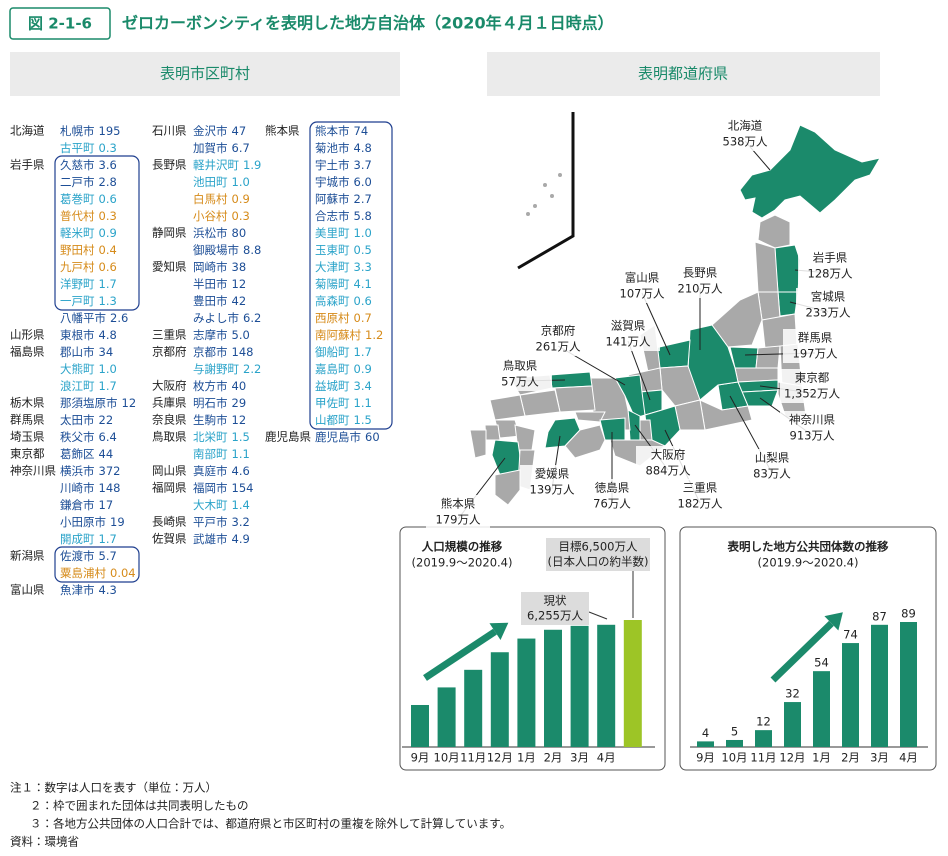  I want to click on value-label: 74, so click(850, 635).